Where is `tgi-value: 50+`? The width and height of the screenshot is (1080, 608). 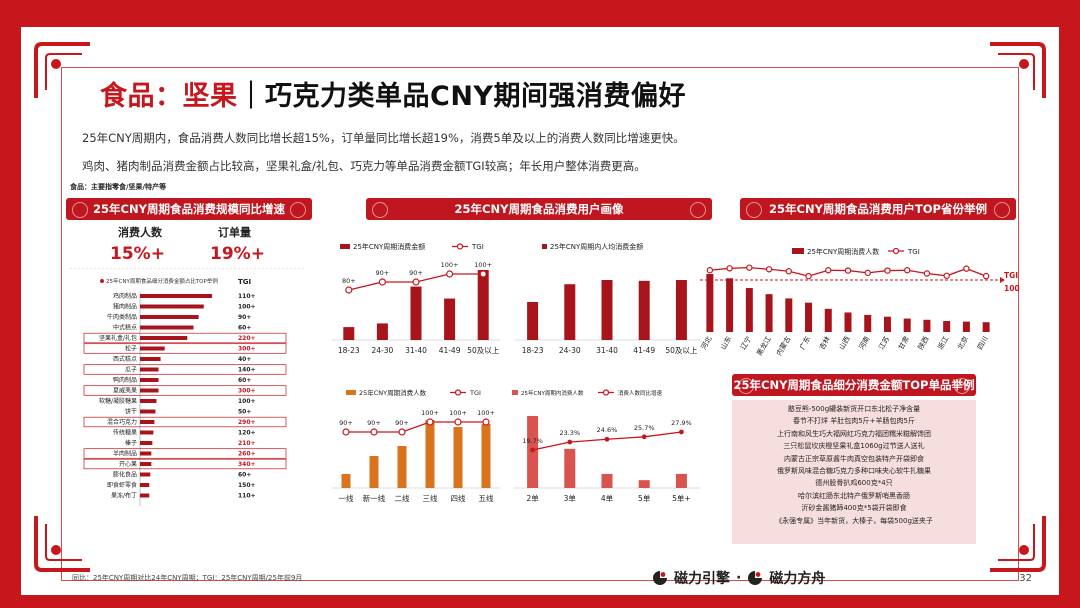 tgi-value: 50+ is located at coordinates (244, 412).